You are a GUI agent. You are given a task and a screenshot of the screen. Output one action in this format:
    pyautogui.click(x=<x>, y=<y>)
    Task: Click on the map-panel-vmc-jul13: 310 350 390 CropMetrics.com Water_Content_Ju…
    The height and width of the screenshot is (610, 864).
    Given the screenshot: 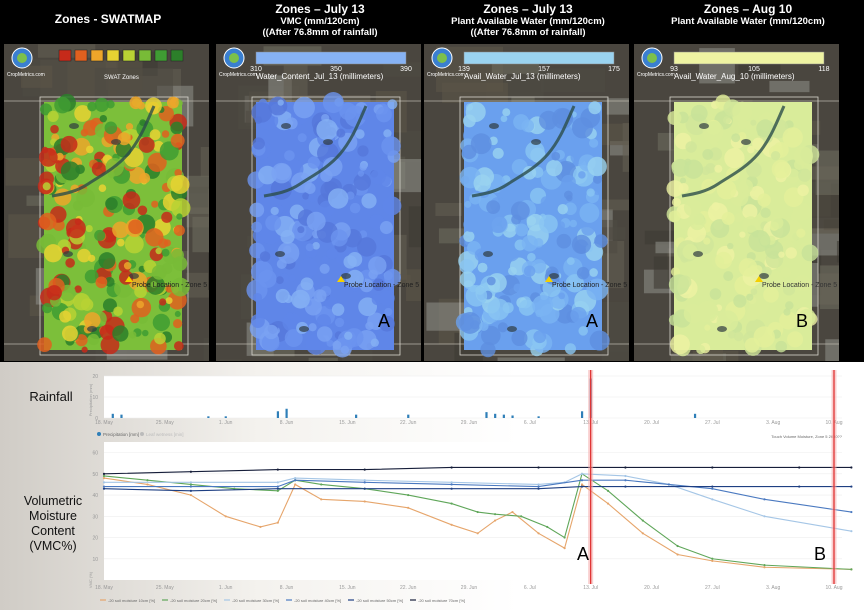 What is the action you would take?
    pyautogui.click(x=319, y=202)
    